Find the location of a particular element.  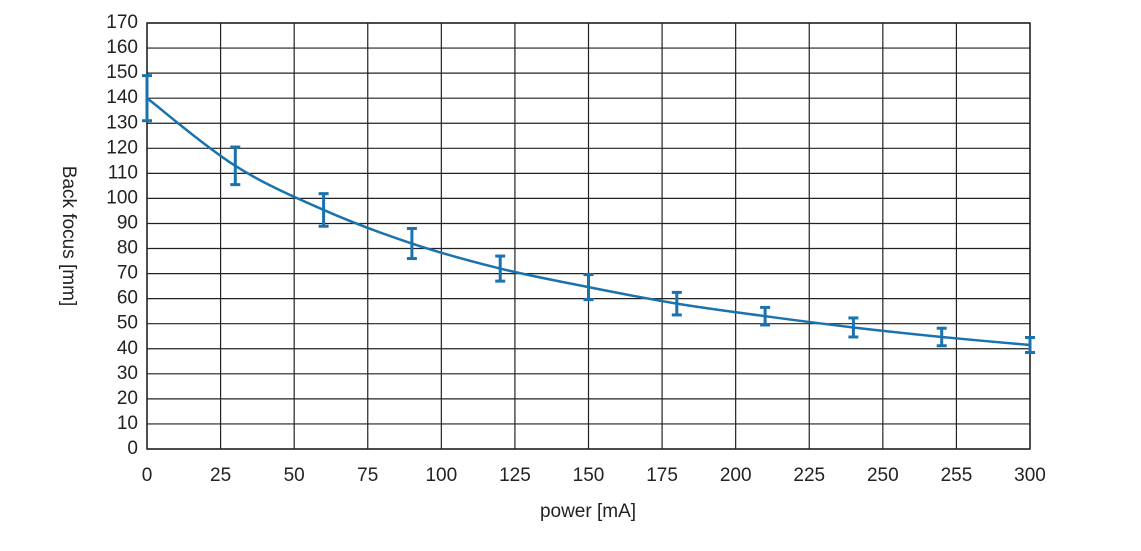

y-tick-label: 70 is located at coordinates (127, 273).